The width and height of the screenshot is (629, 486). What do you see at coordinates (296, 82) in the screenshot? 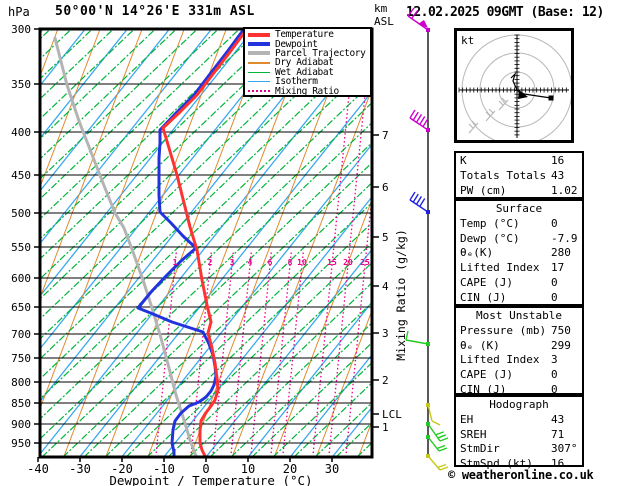
I see `legend-item-label: Isotherm` at bounding box center [296, 82].